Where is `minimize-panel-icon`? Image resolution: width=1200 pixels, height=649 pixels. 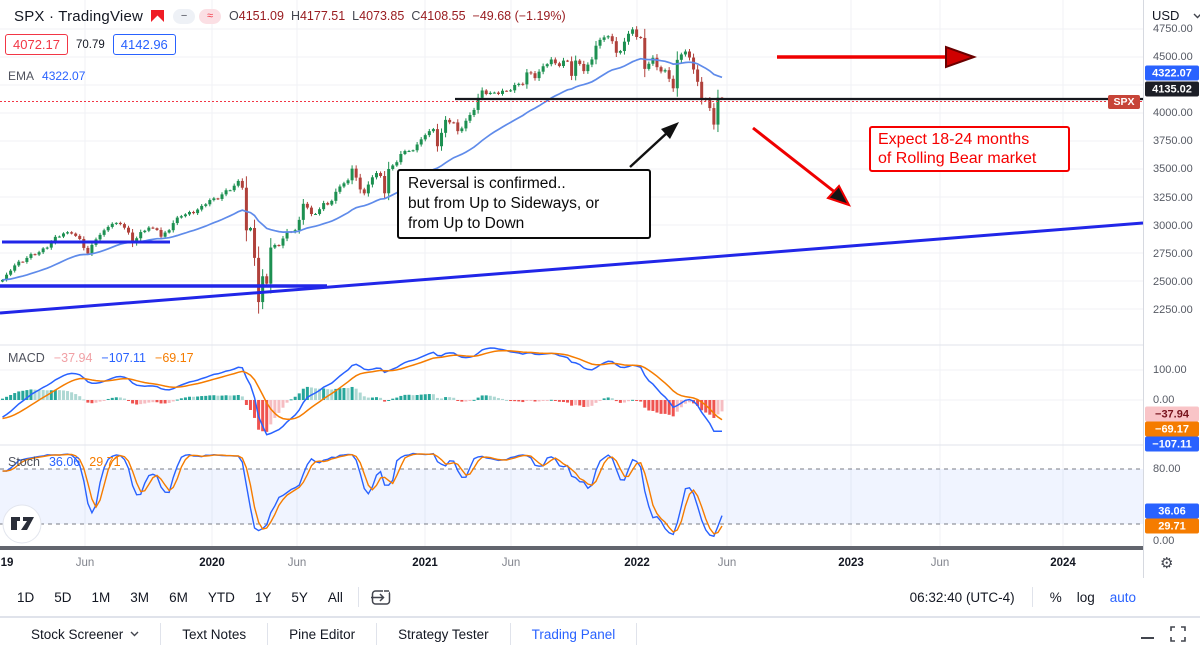
minimize-panel-icon is located at coordinates (1147, 638).